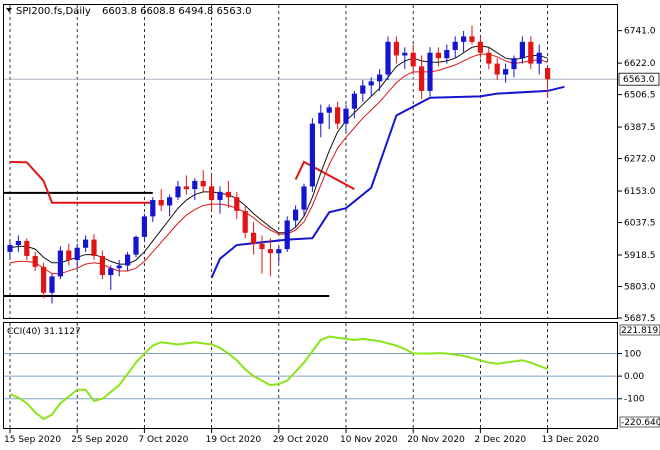  Describe the element at coordinates (571, 440) in the screenshot. I see `x-tick-label: 13 Dec 2020` at that location.